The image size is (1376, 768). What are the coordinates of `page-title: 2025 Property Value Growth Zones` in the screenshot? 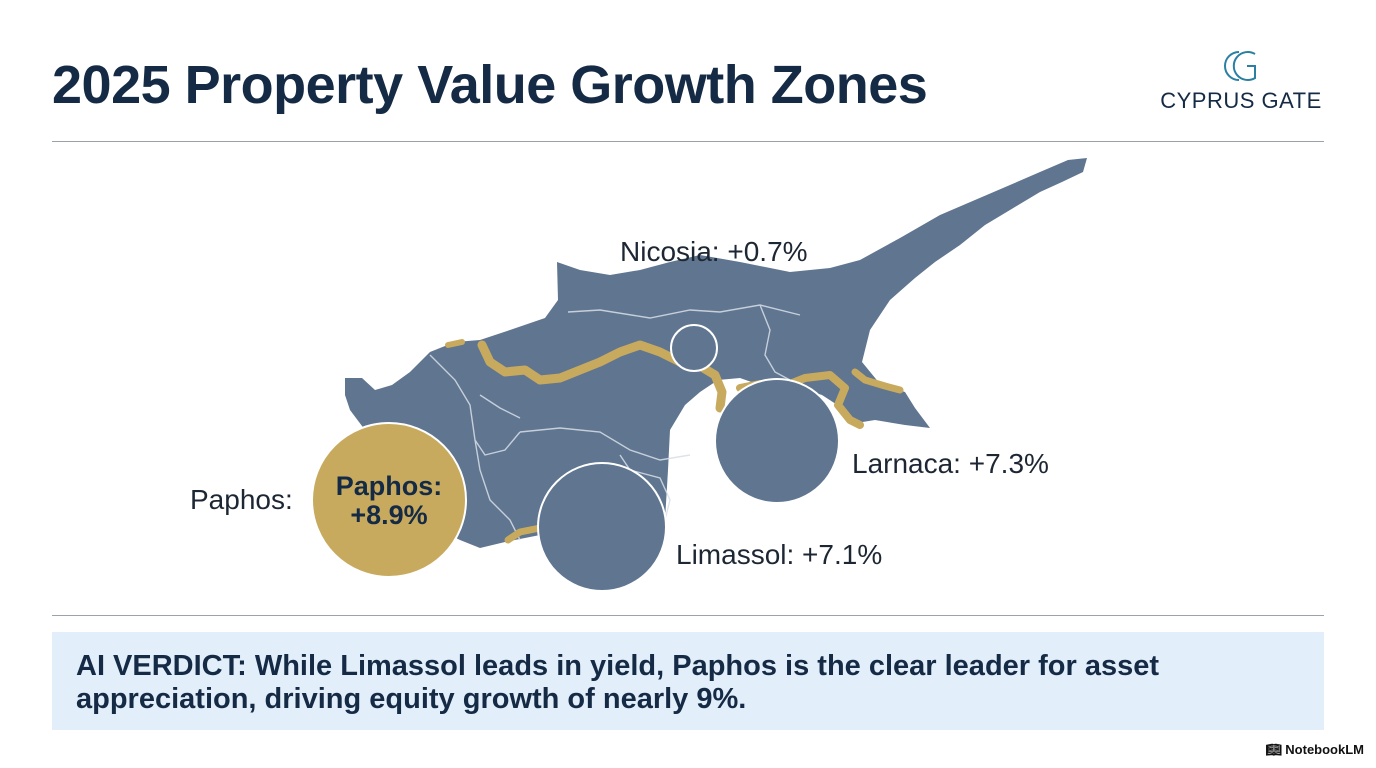 It's located at (490, 85).